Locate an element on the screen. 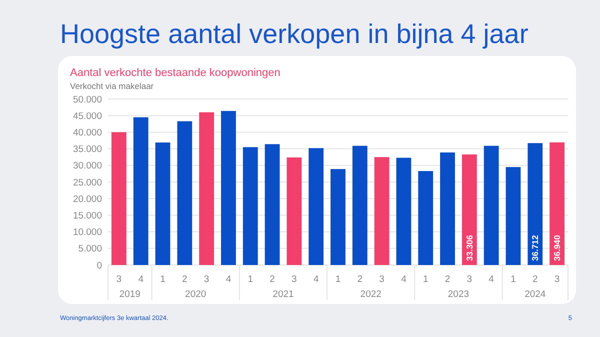  y-tick-label: 10.000 is located at coordinates (87, 232).